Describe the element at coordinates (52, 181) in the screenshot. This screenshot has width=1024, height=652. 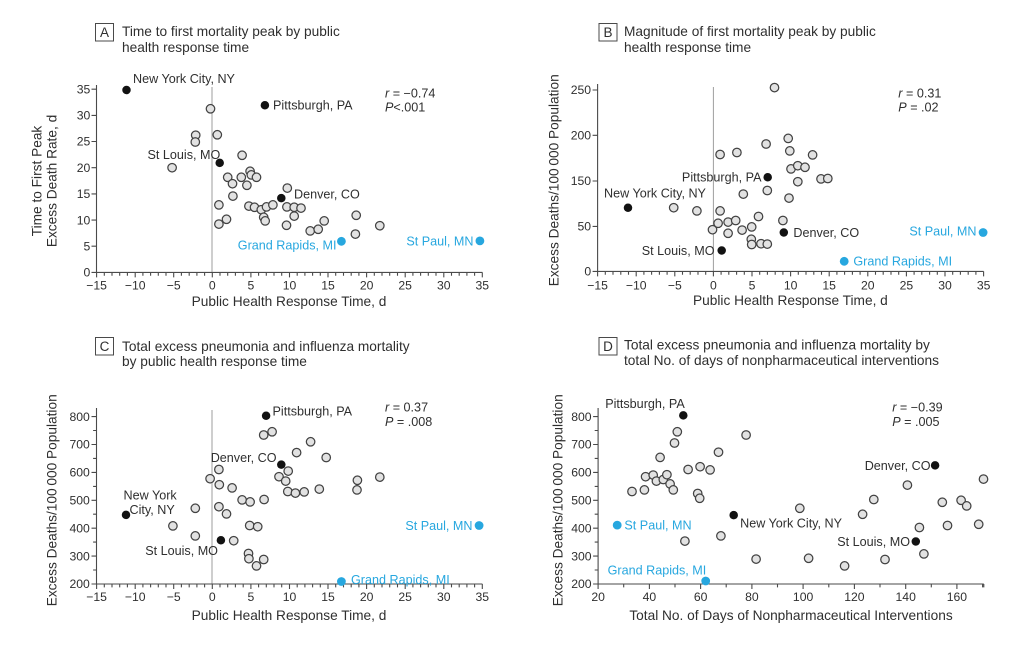
I see `svg-text: Excess Death Rate, d` at that location.